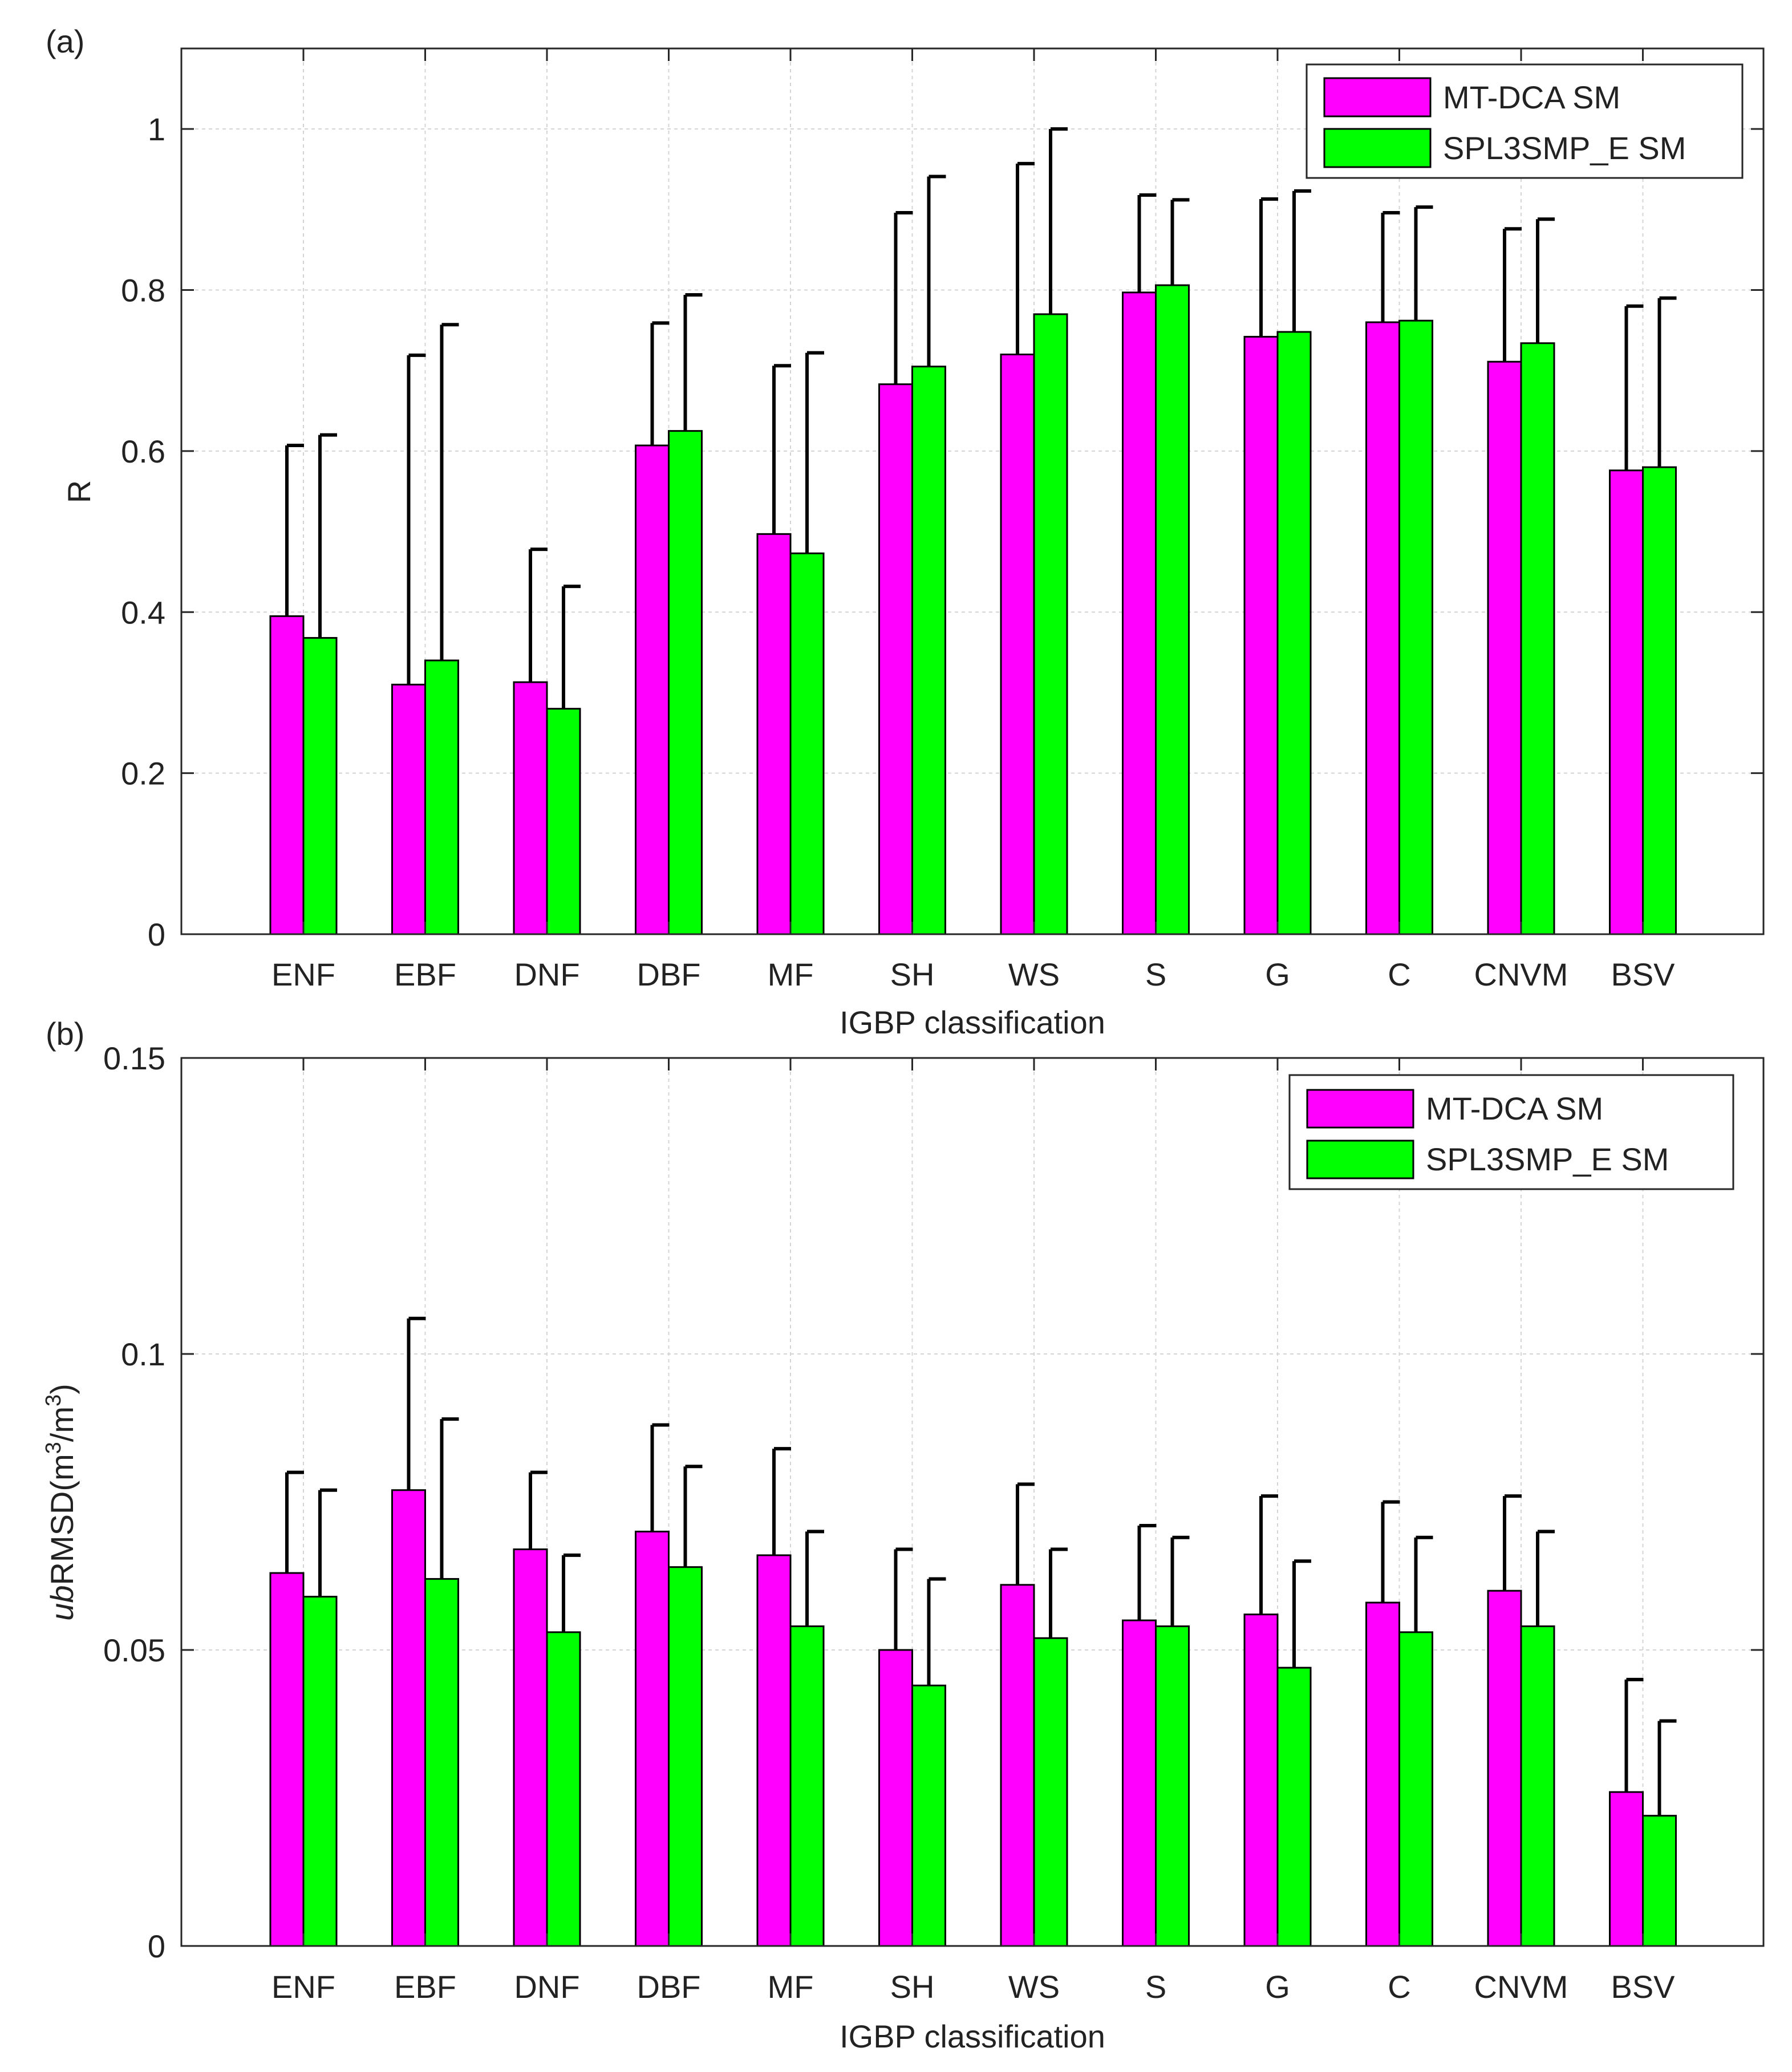  Describe the element at coordinates (1399, 974) in the screenshot. I see `panel-a-xtick-label: C` at that location.